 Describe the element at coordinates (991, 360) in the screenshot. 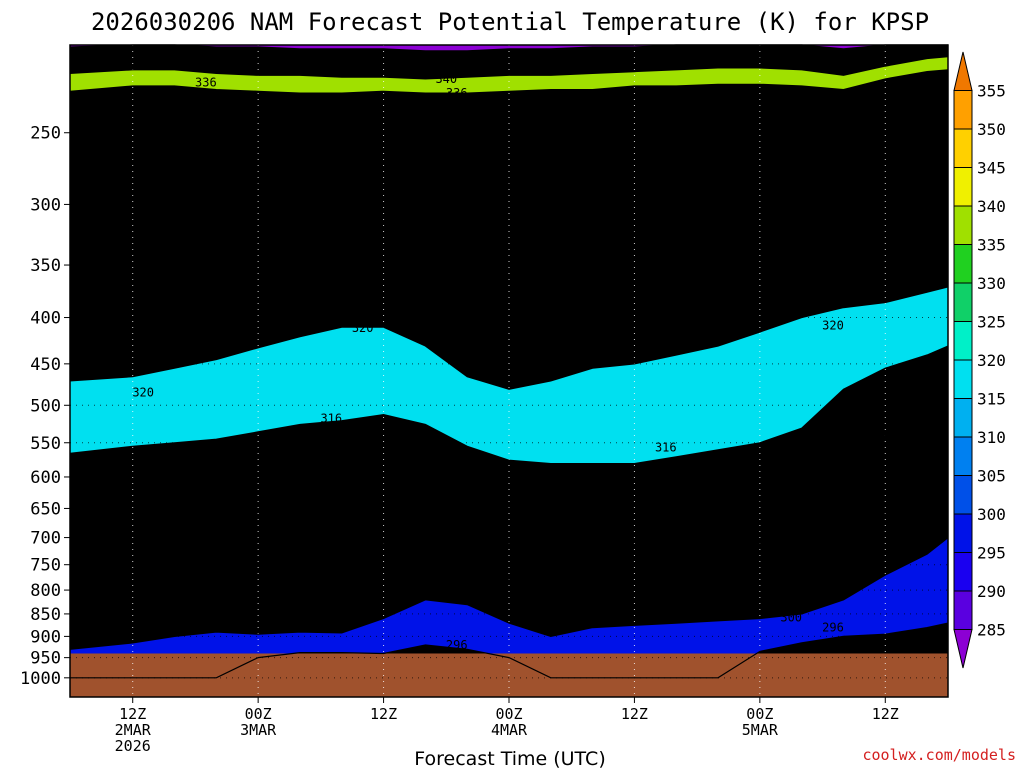

I see `colorbar-tick-label: 320` at that location.